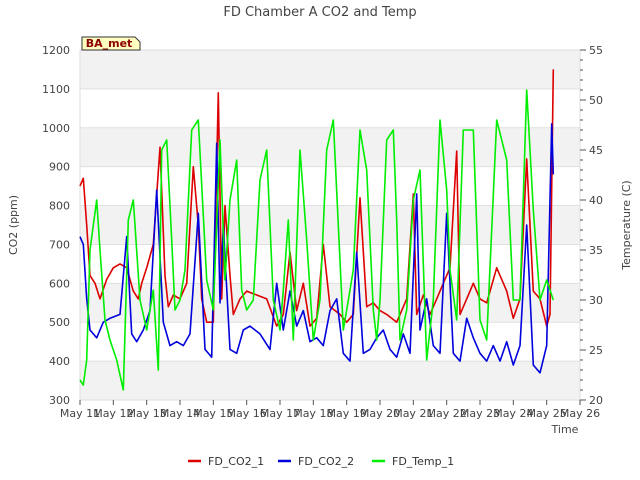  I want to click on x-tick-label: May 16, so click(247, 413).